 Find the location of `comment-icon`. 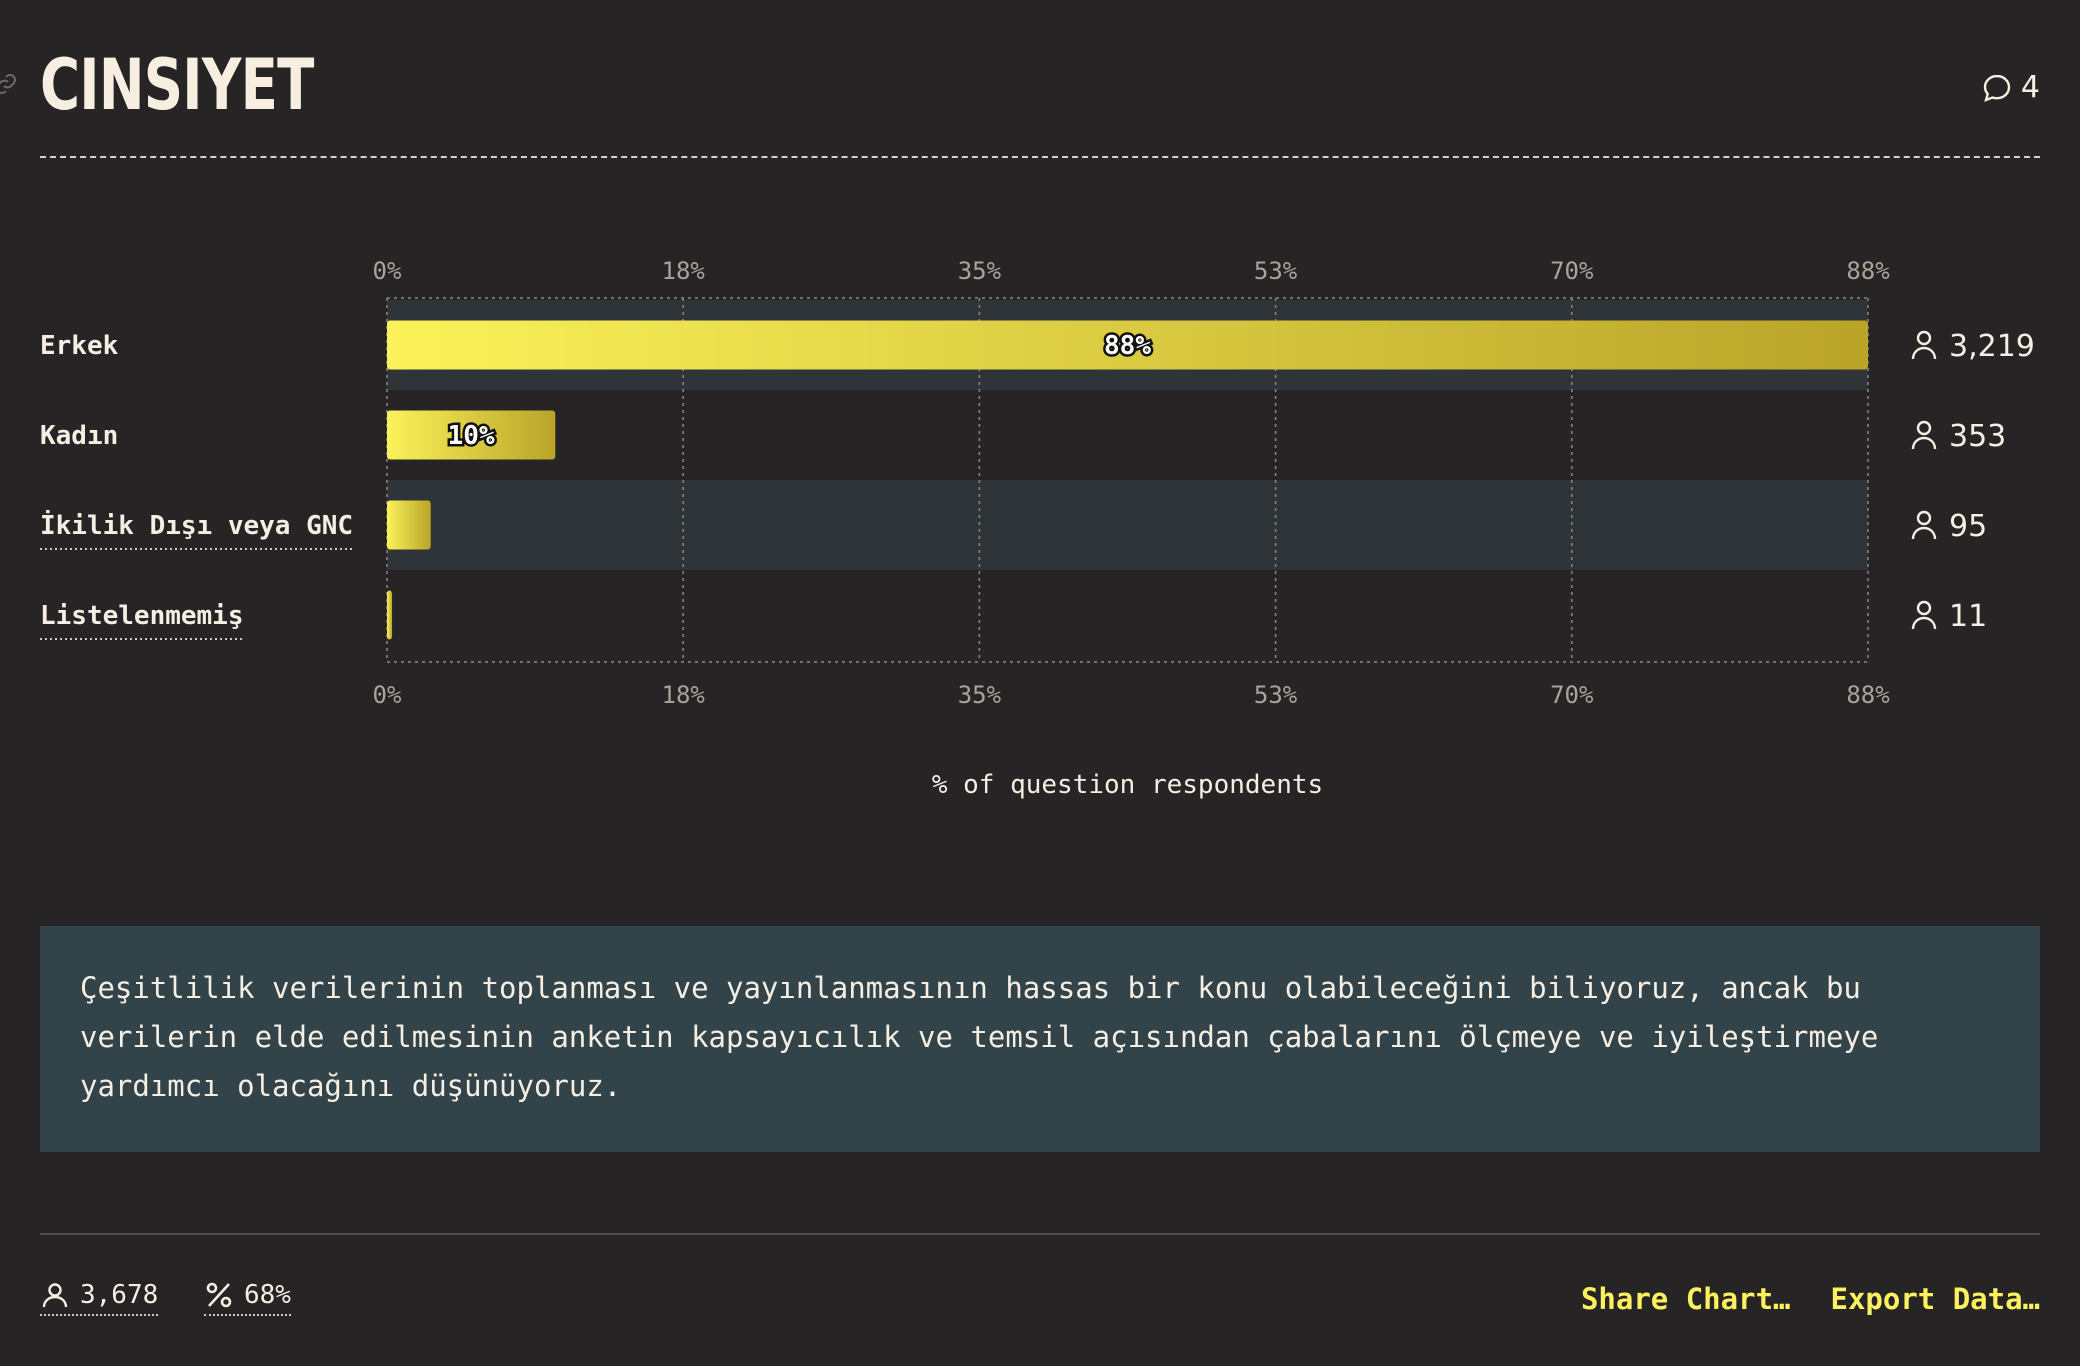

comment-icon is located at coordinates (1997, 88).